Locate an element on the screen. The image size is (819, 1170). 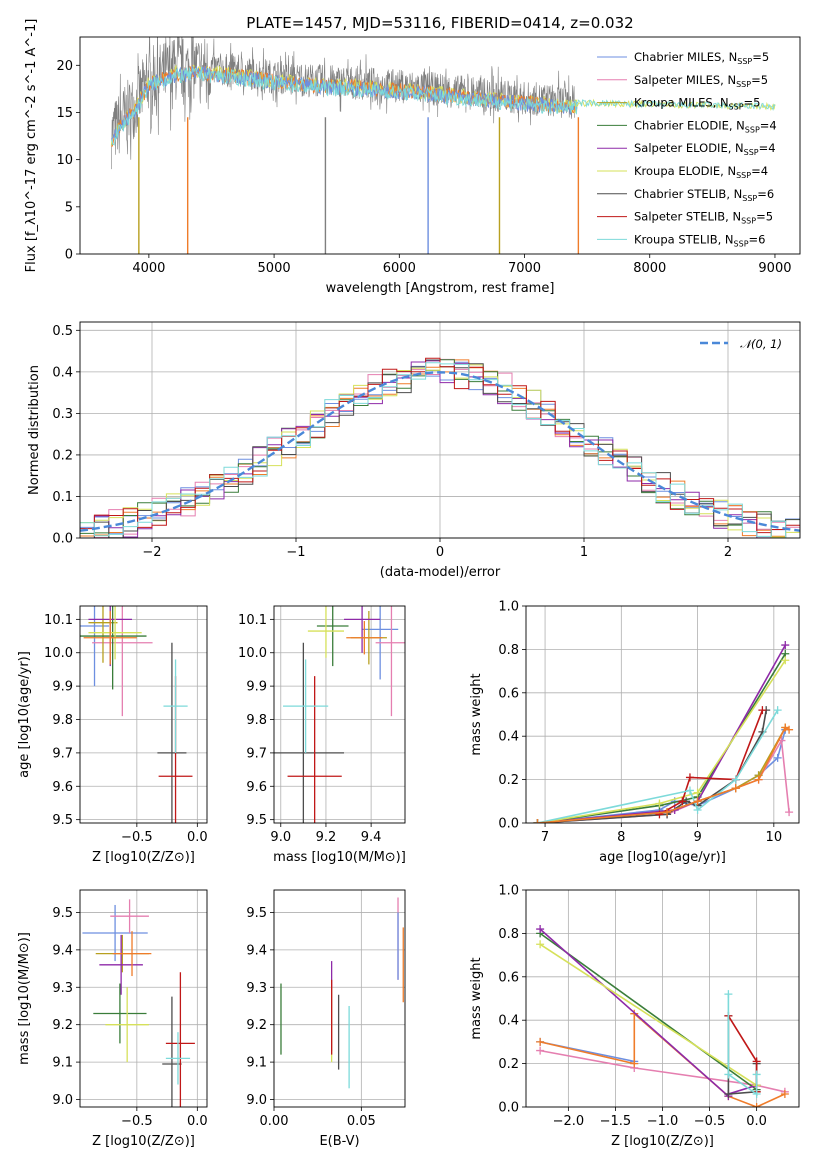
legend-label: Chabrier STELIB, NSSP=6 is located at coordinates (704, 195).